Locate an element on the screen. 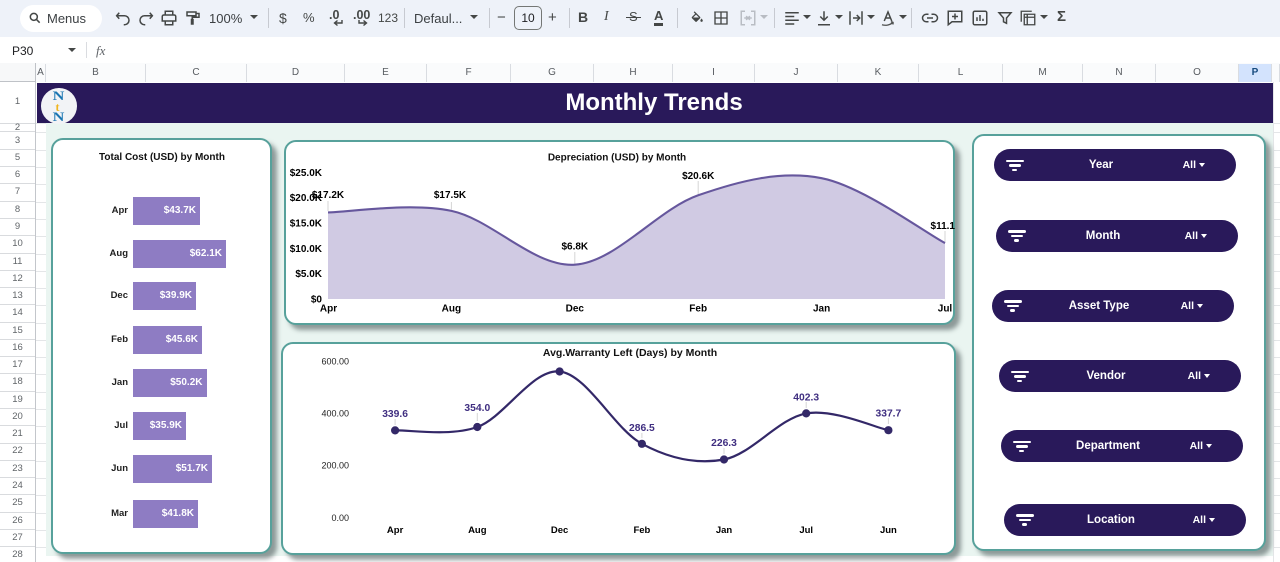  svg-text: Jun is located at coordinates (888, 530).